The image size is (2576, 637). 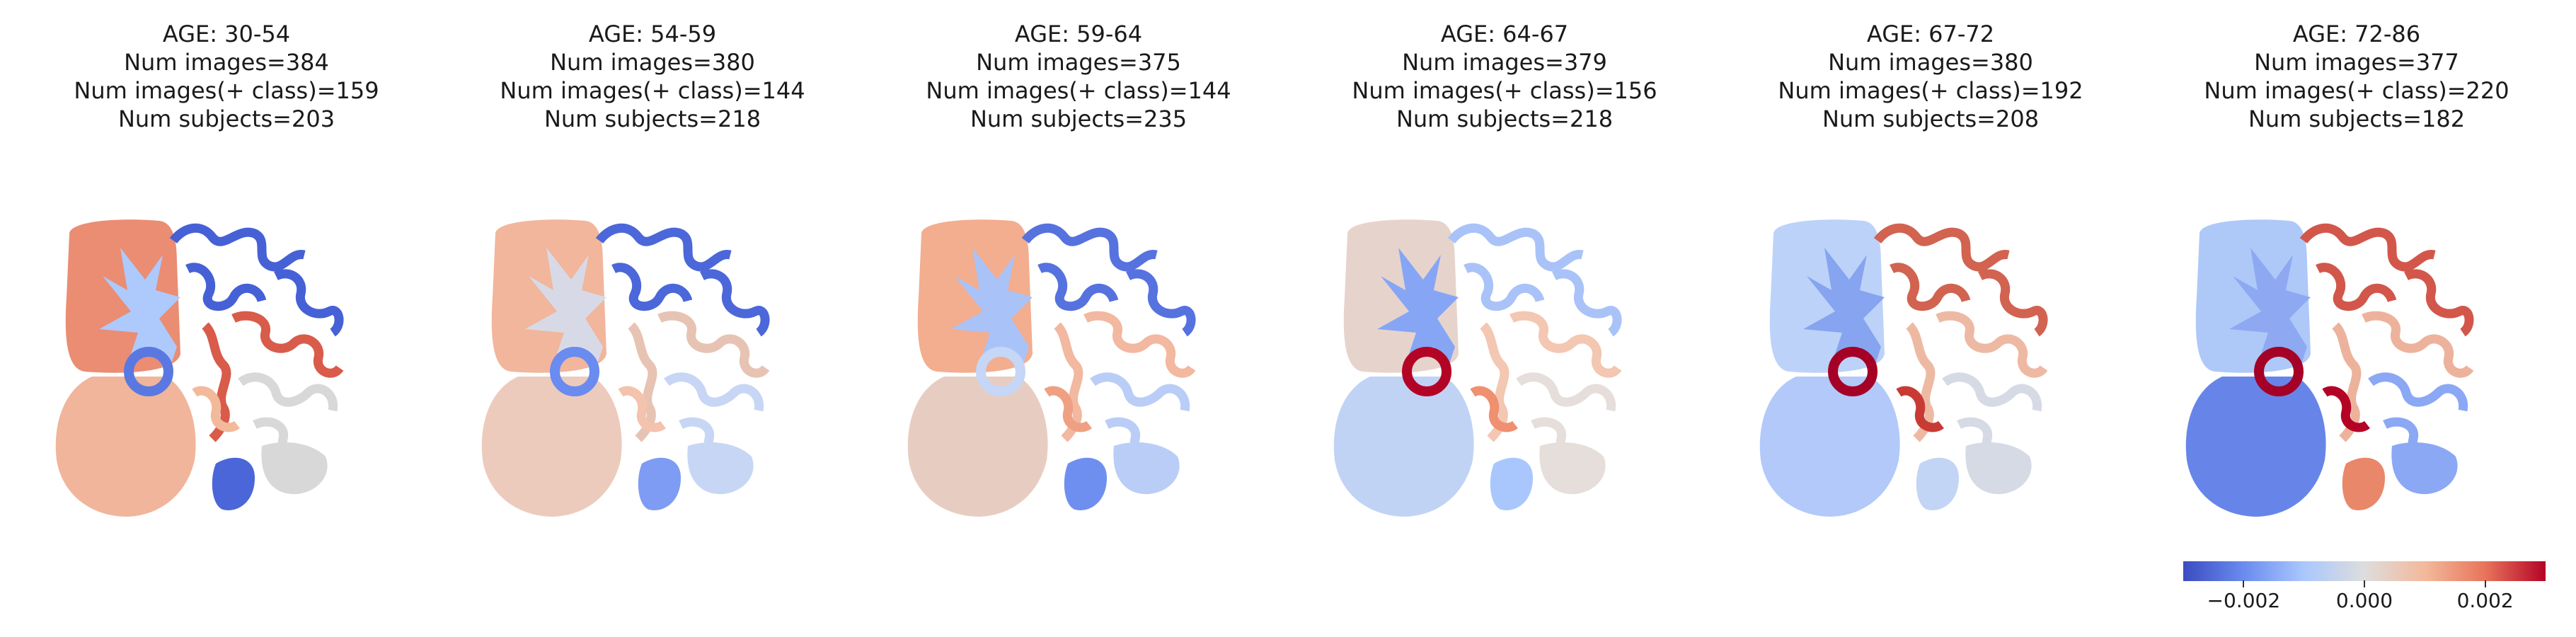 I want to click on num-subjects-label: Num subjects=182, so click(x=2357, y=118).